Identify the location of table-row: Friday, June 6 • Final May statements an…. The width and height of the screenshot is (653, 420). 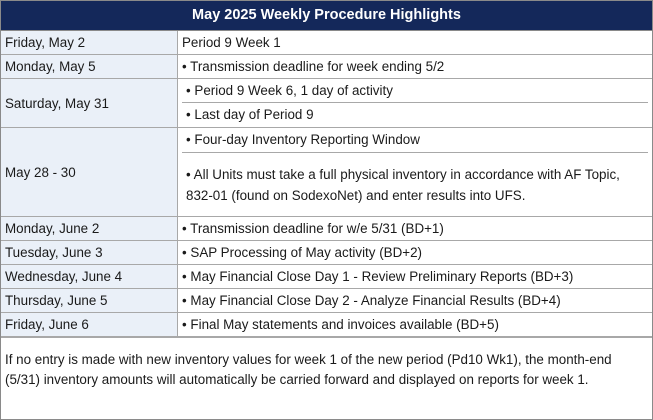
(326, 324).